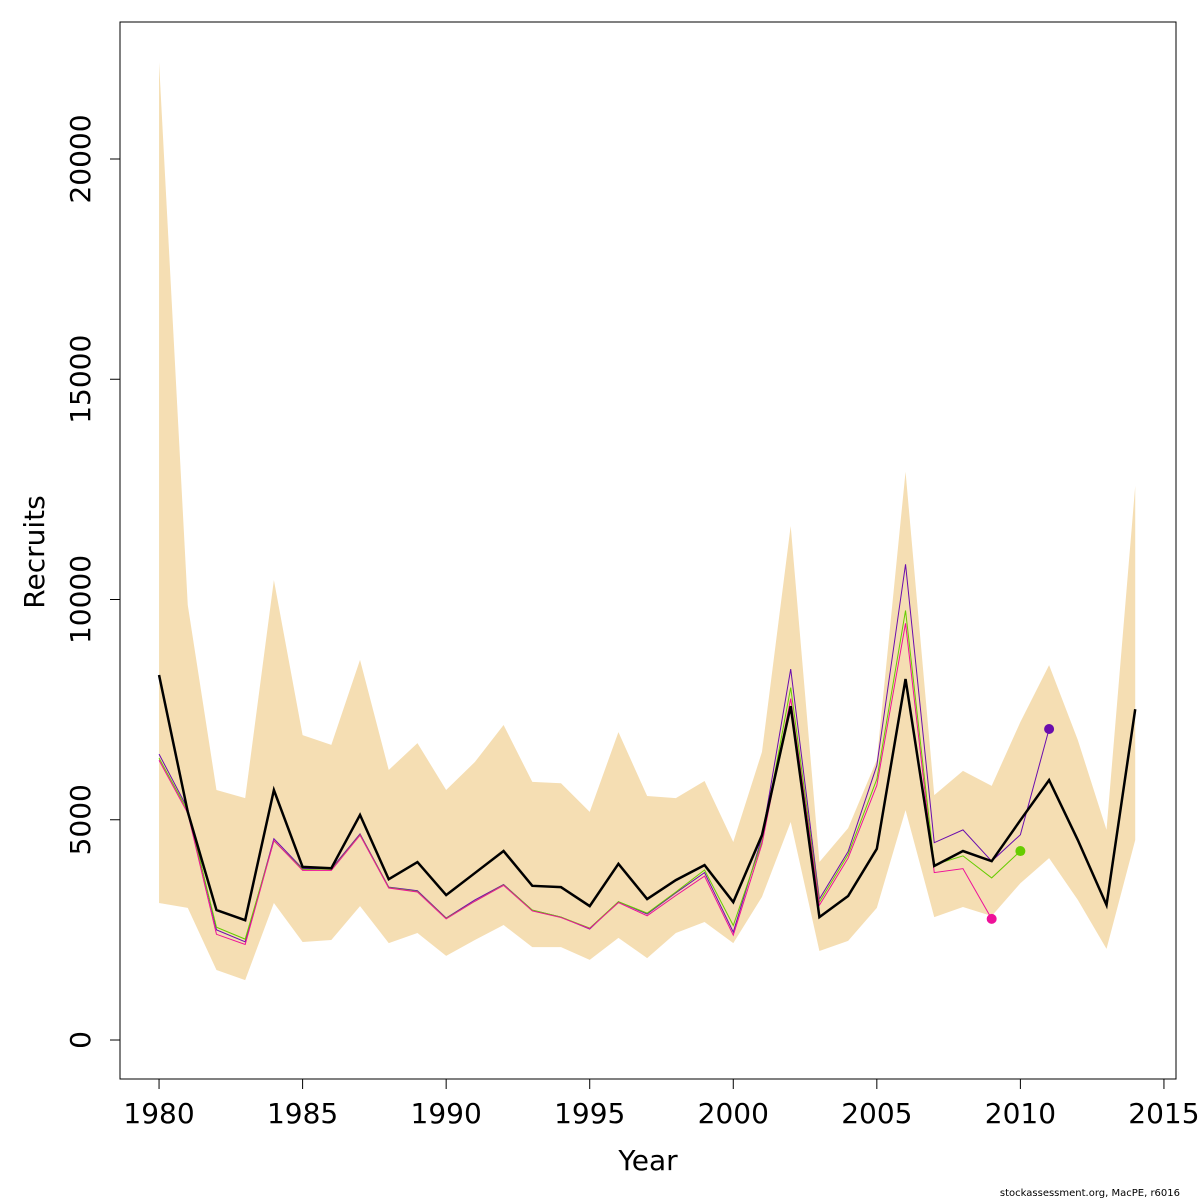 Image resolution: width=1200 pixels, height=1204 pixels. I want to click on y-tick-label: 15000, so click(80, 379).